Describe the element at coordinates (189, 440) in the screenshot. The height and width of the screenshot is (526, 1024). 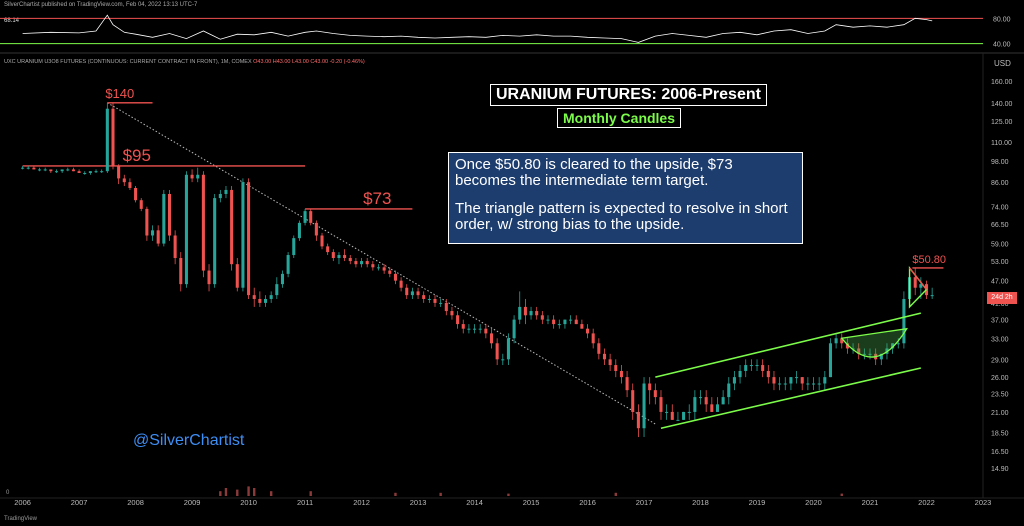
I see `author-handle: @SilverChartist` at that location.